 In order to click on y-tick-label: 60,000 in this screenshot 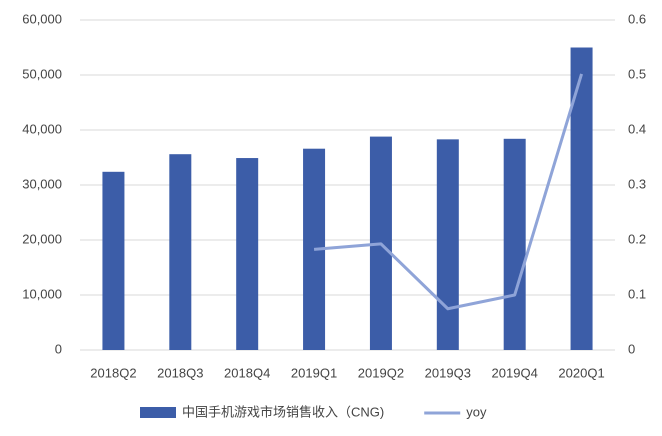, I will do `click(42, 18)`.